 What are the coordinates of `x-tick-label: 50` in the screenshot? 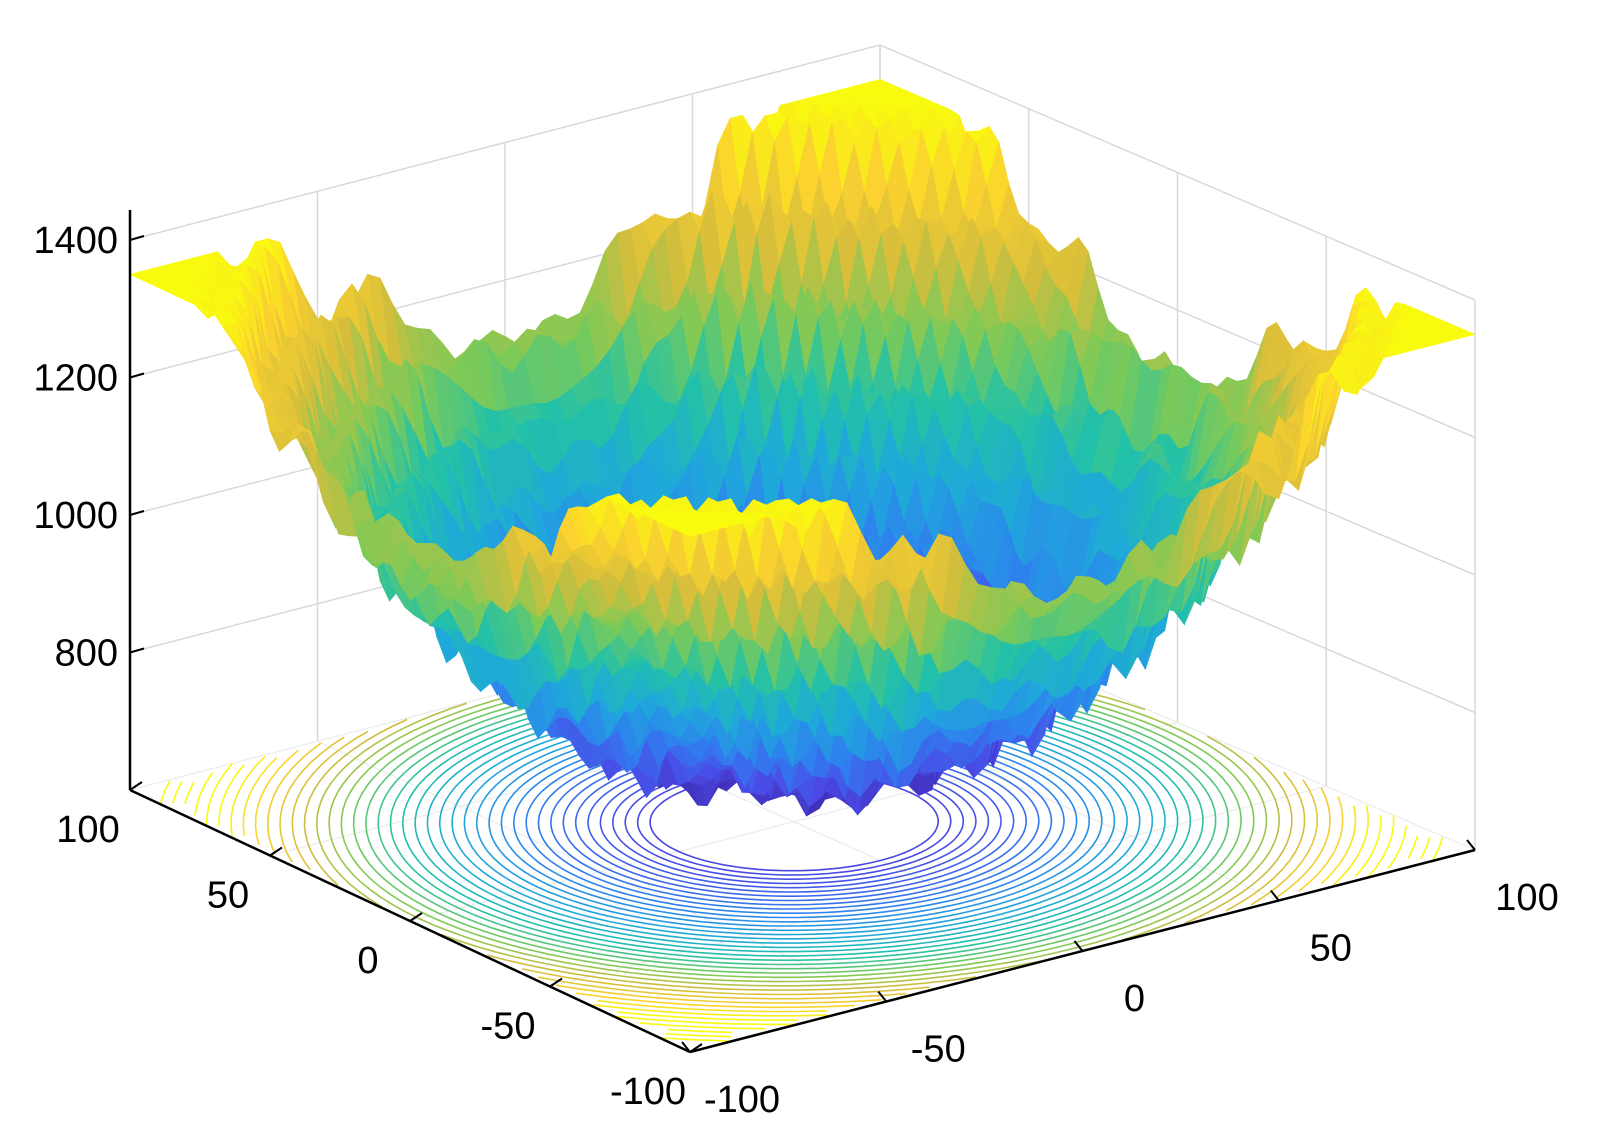 It's located at (1331, 949).